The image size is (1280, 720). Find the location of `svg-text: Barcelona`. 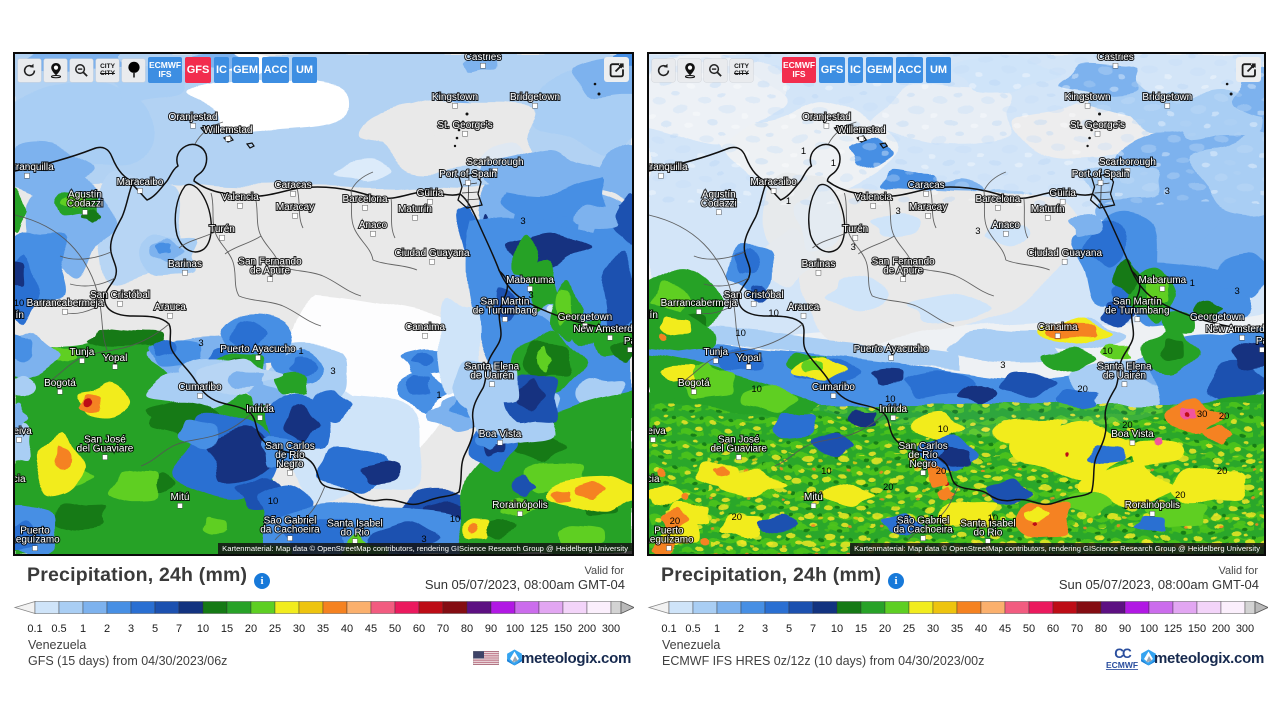

svg-text: Barcelona is located at coordinates (364, 199).